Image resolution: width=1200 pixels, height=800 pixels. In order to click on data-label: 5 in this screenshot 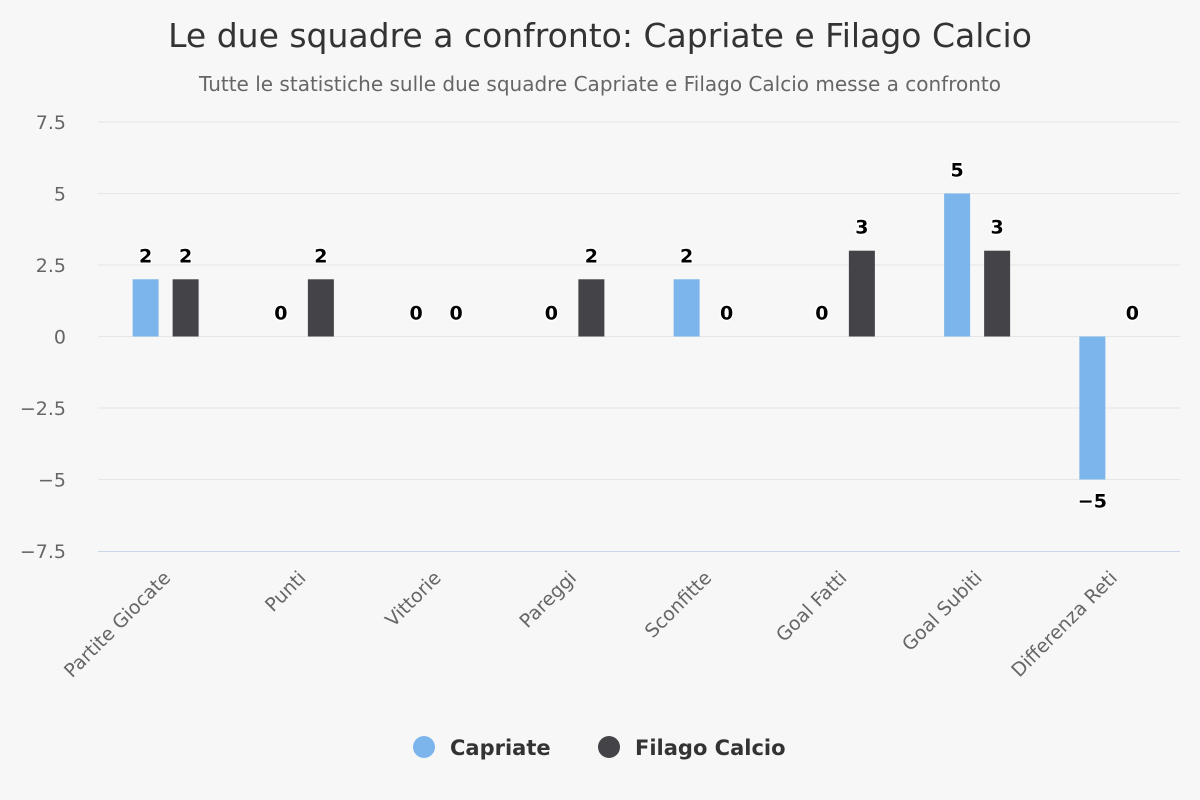, I will do `click(957, 171)`.